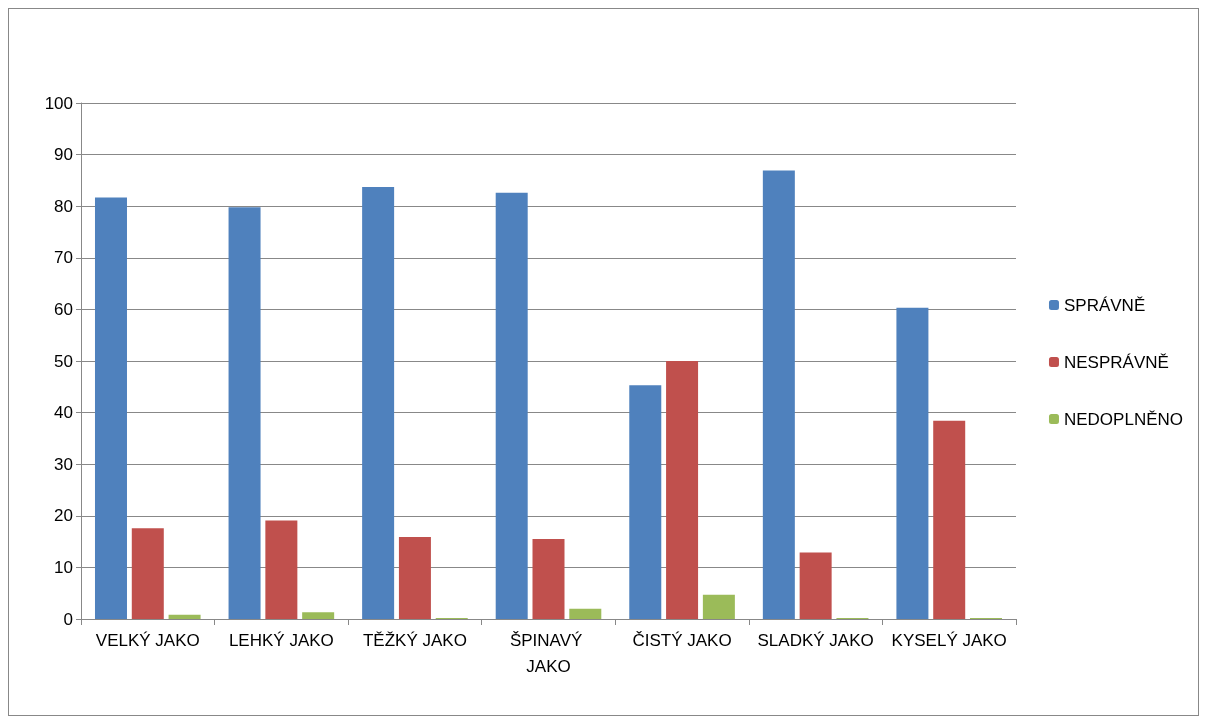 The width and height of the screenshot is (1207, 724). I want to click on y-tick-label: 90, so click(63, 155).